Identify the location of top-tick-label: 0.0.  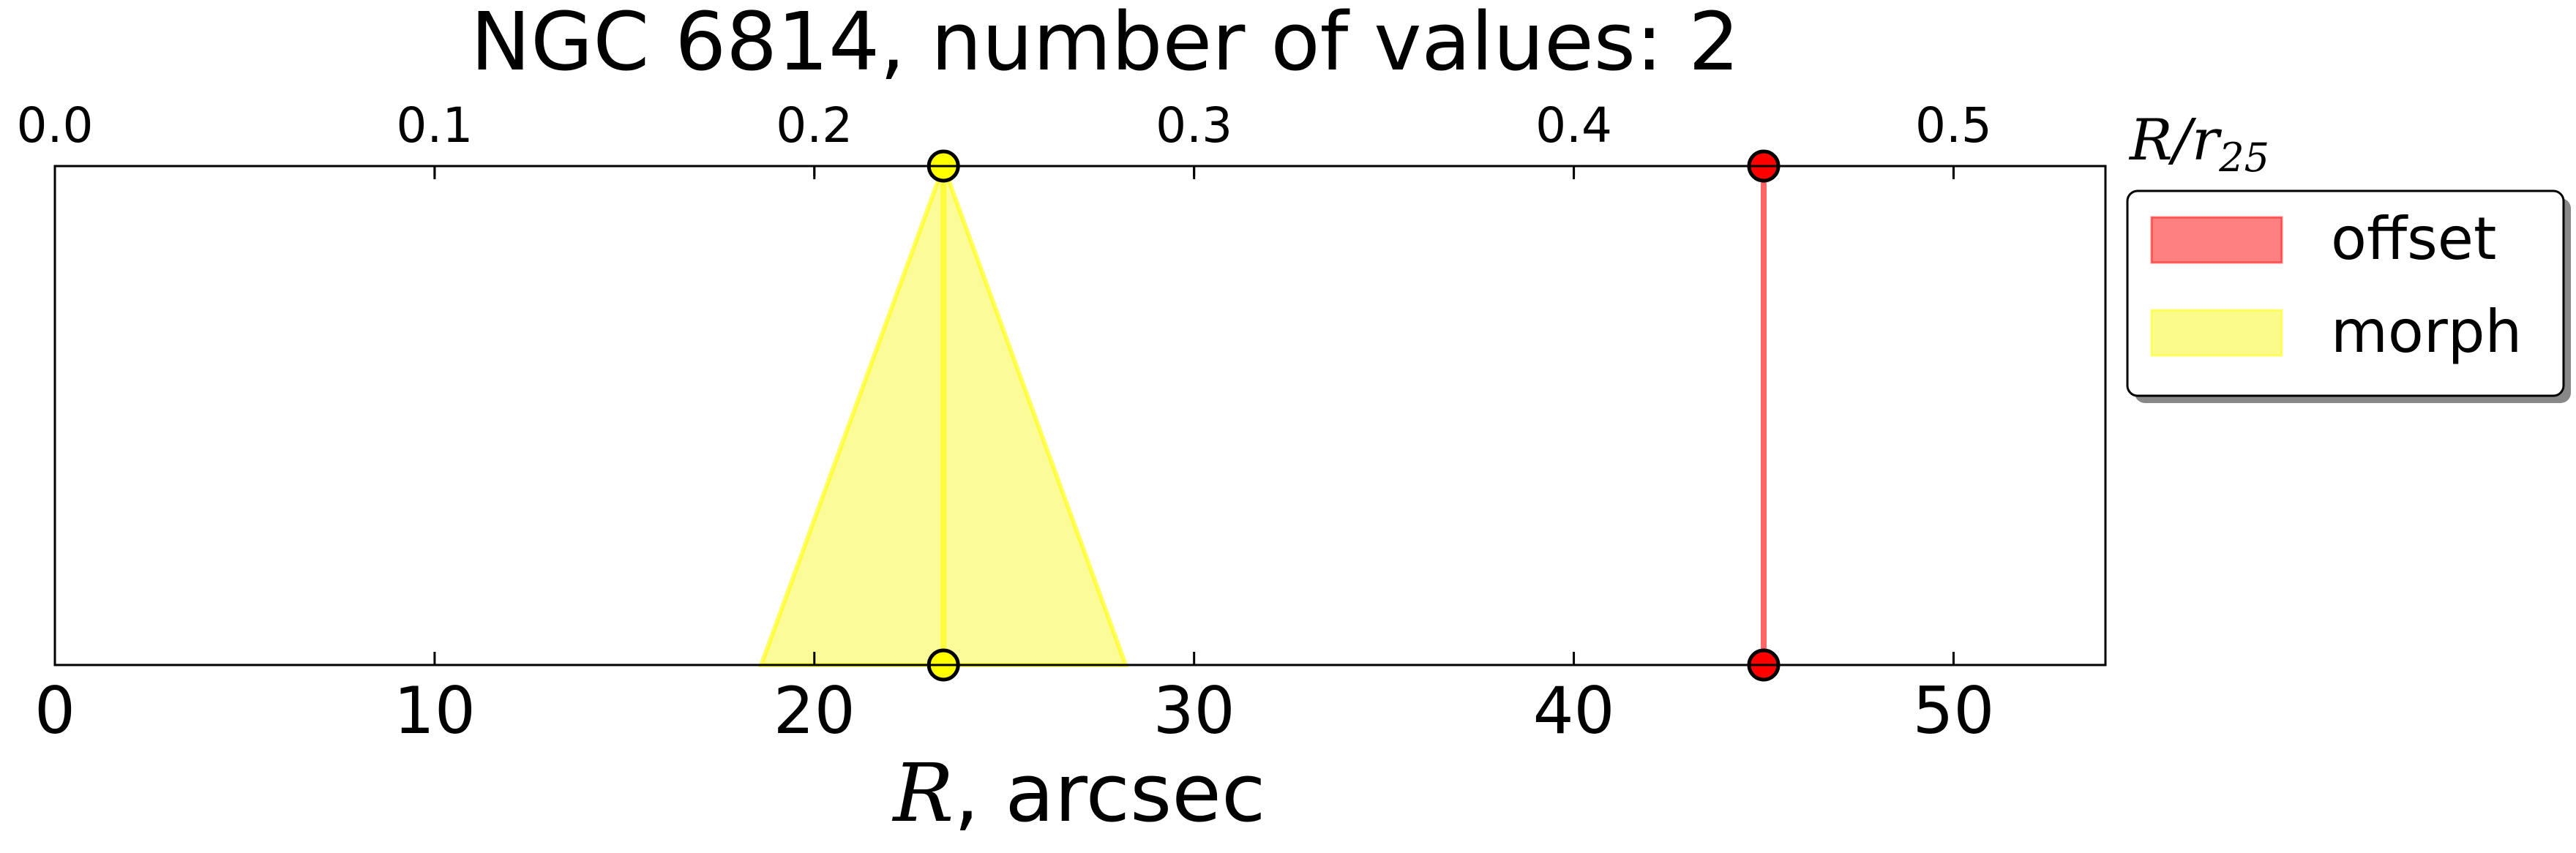
(55, 125).